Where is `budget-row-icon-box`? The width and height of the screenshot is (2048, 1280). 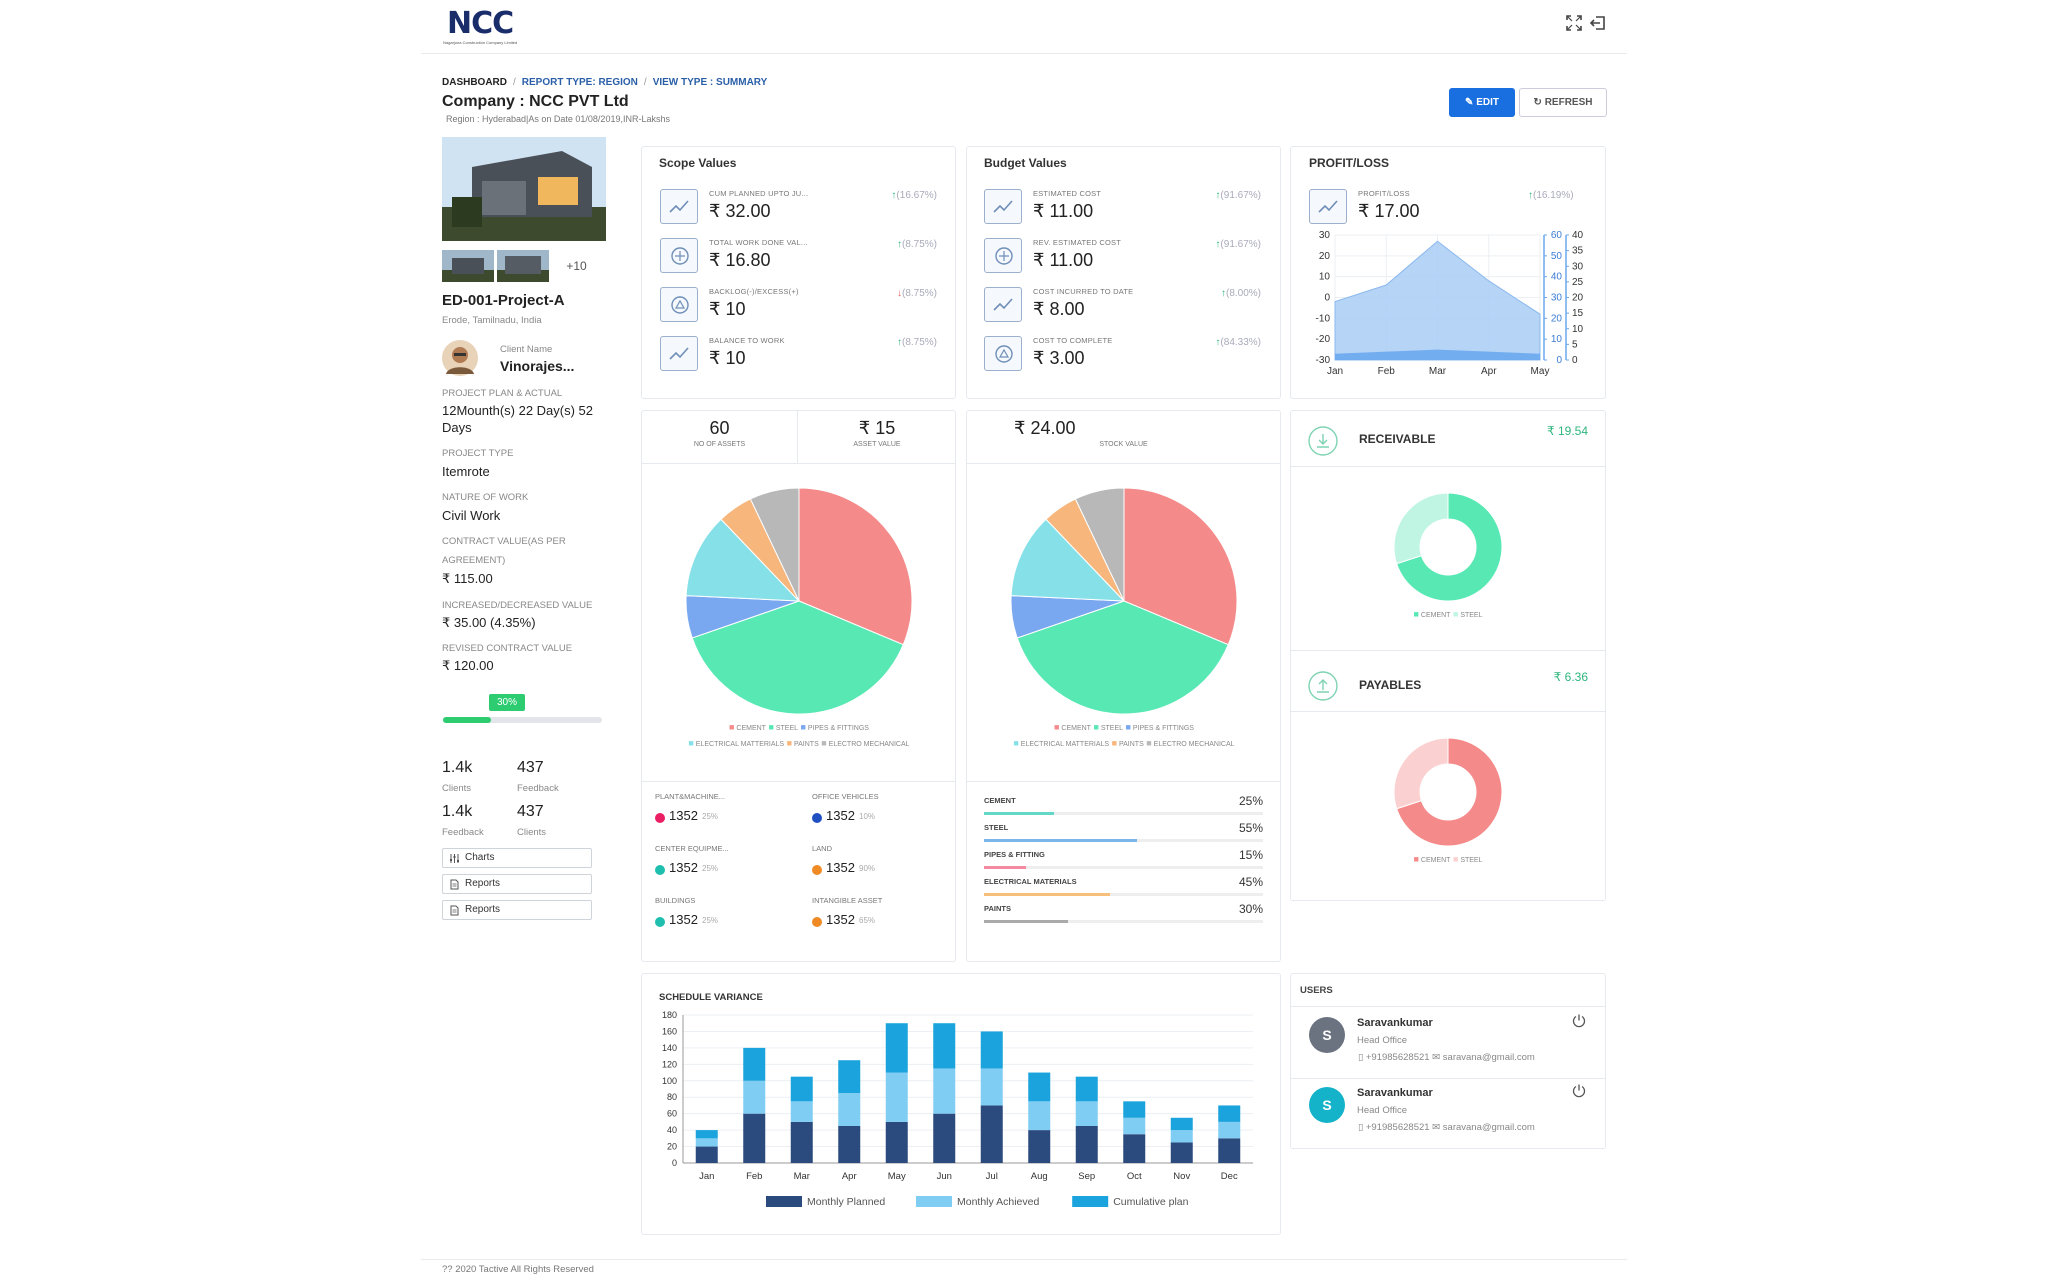
budget-row-icon-box is located at coordinates (1003, 255).